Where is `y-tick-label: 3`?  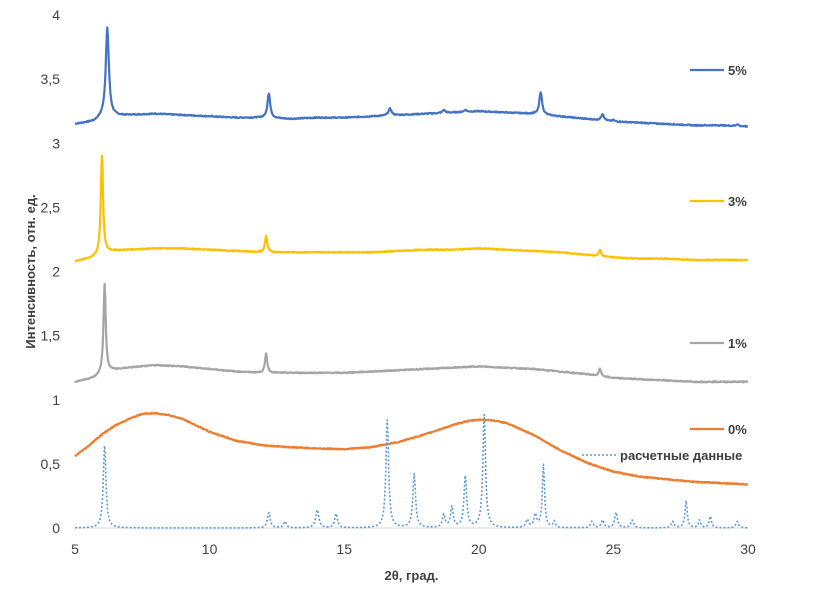 y-tick-label: 3 is located at coordinates (56, 143).